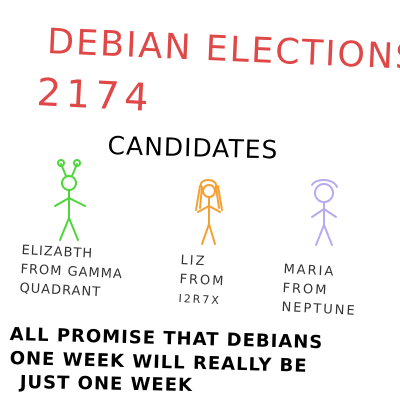 Image resolution: width=400 pixels, height=400 pixels. I want to click on candidate-label-line: NEPTUNE, so click(319, 309).